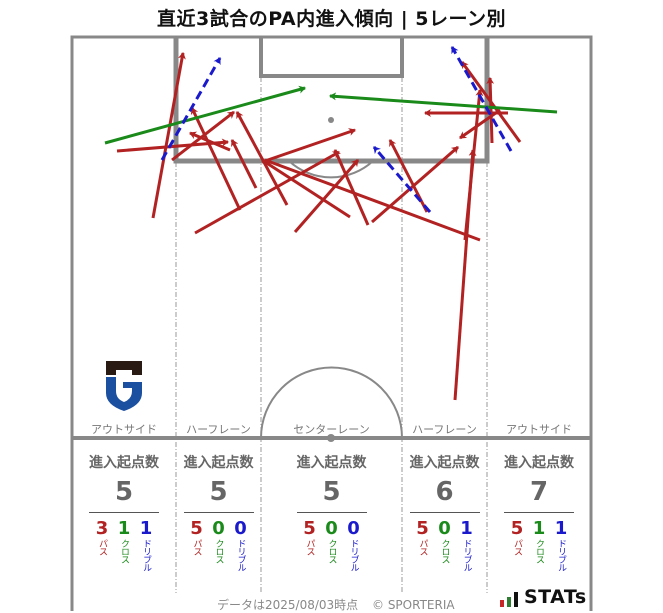 This screenshot has width=663, height=613. What do you see at coordinates (331, 120) in the screenshot?
I see `penalty-spot` at bounding box center [331, 120].